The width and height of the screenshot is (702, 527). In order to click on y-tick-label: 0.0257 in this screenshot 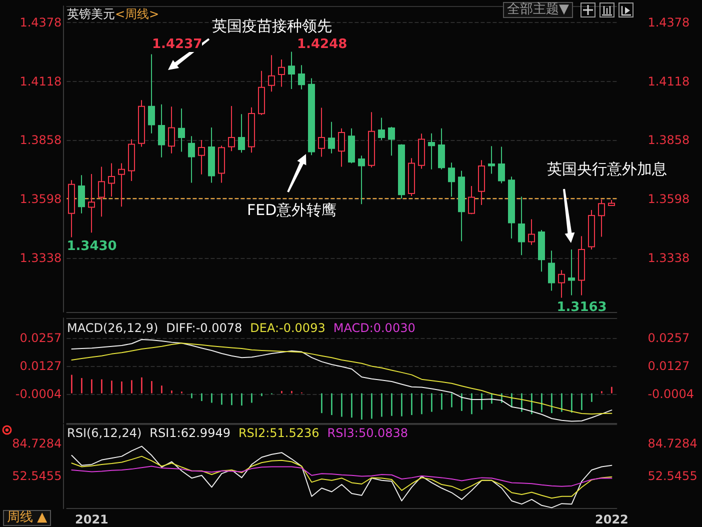, I will do `click(41, 338)`.